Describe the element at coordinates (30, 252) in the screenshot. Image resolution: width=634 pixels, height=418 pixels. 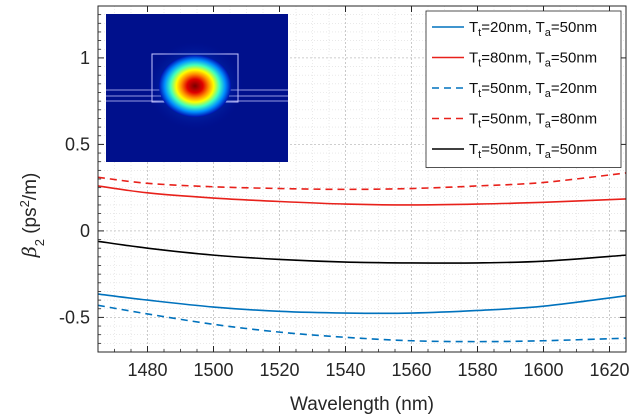
I see `y-axis-symbol: β` at that location.